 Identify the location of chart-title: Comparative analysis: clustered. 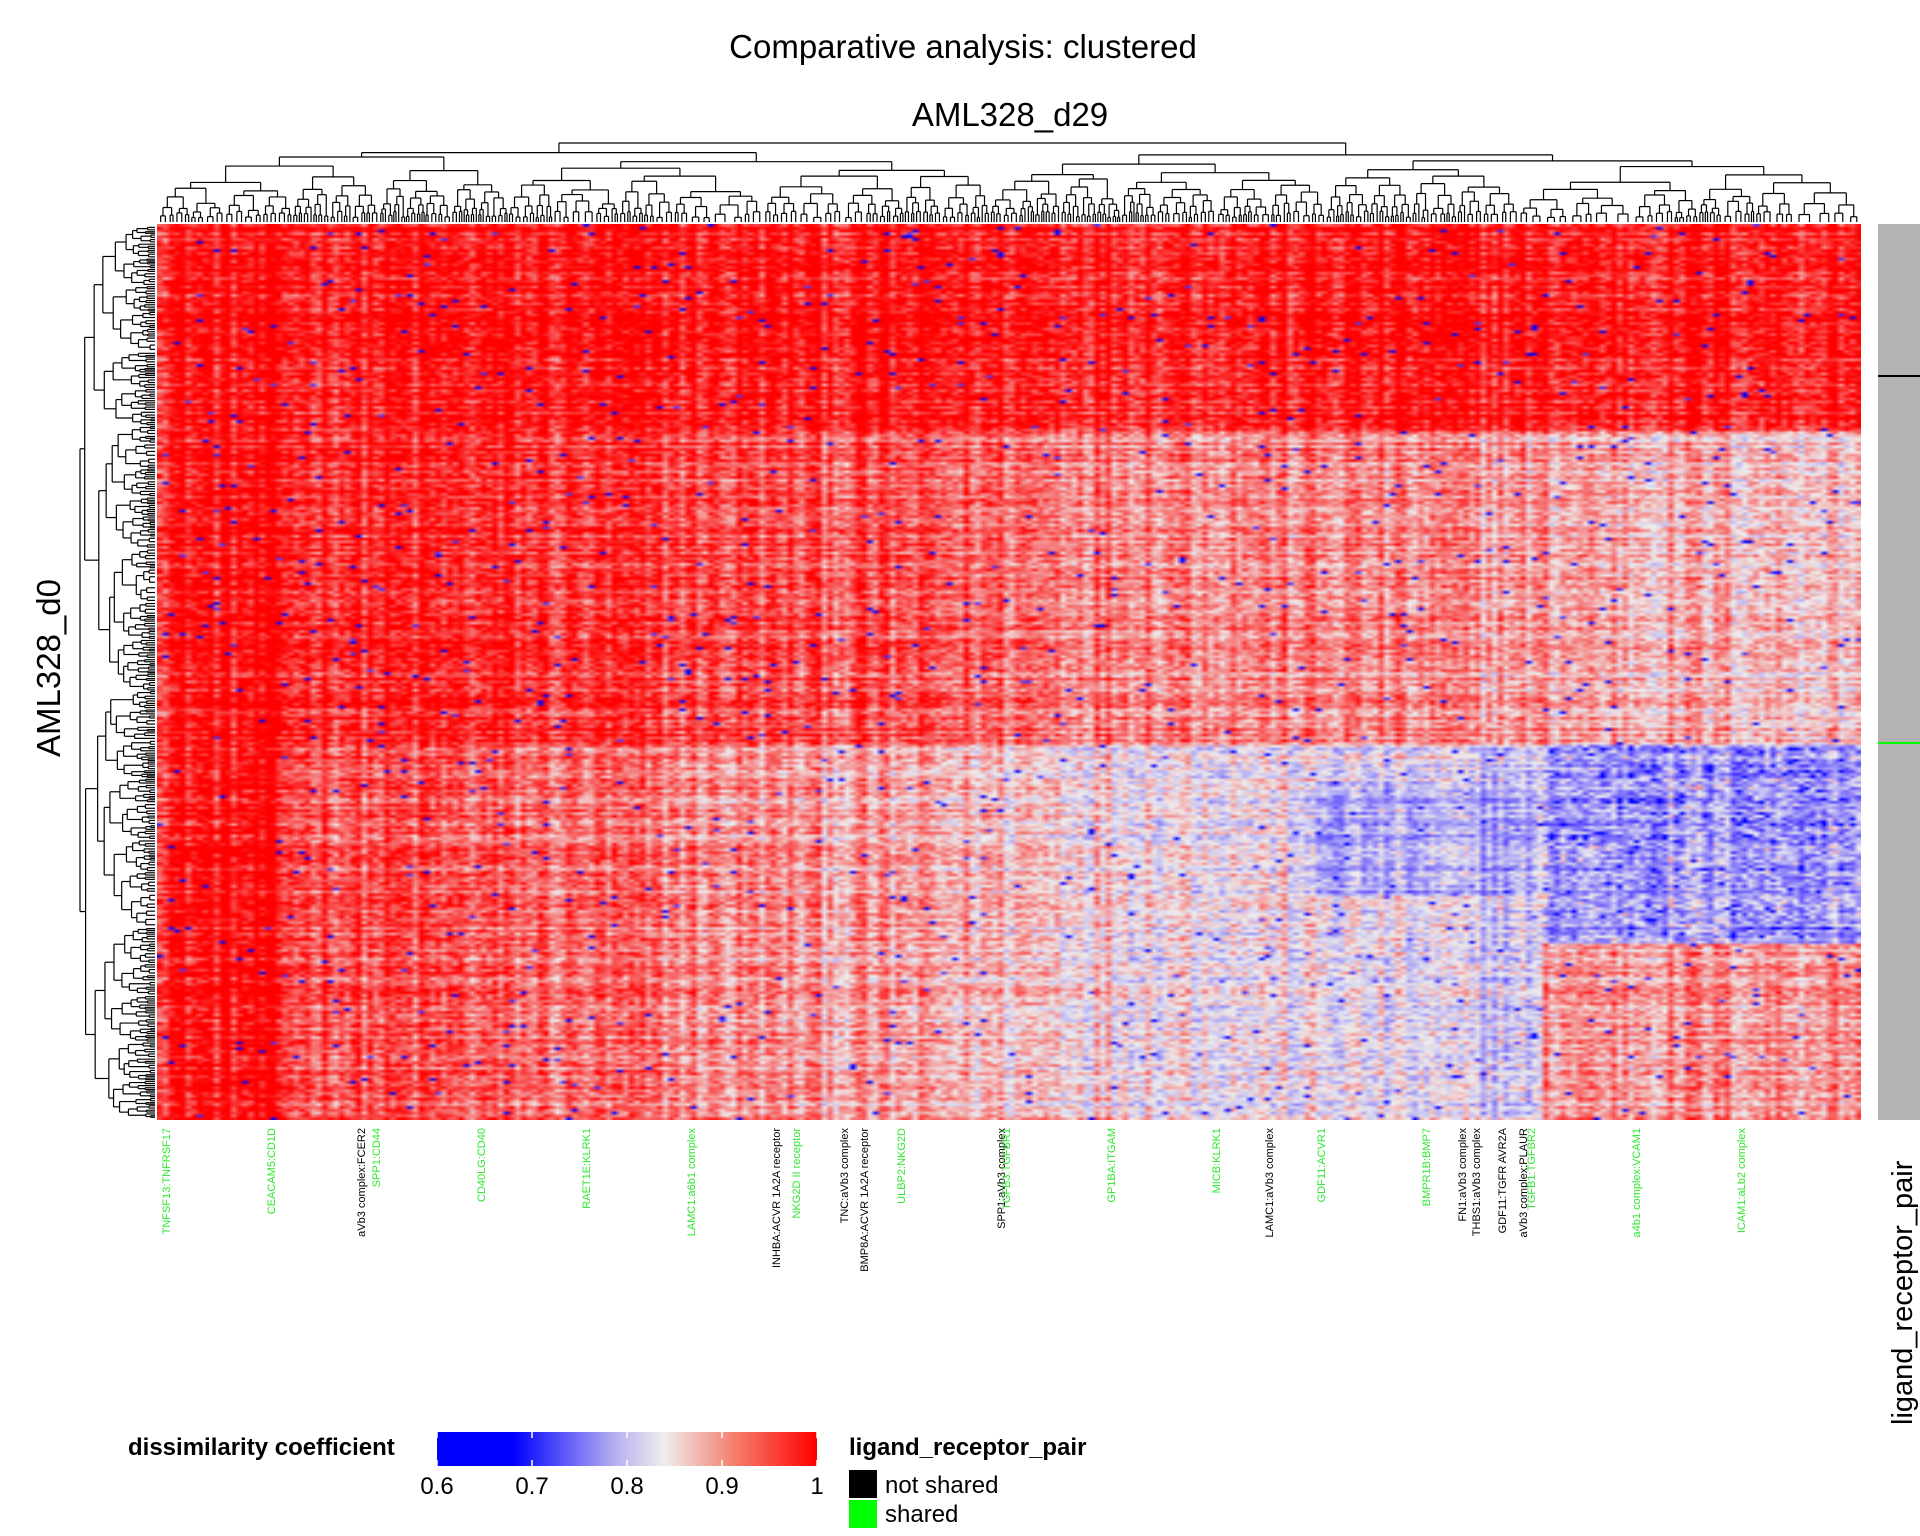
(963, 46).